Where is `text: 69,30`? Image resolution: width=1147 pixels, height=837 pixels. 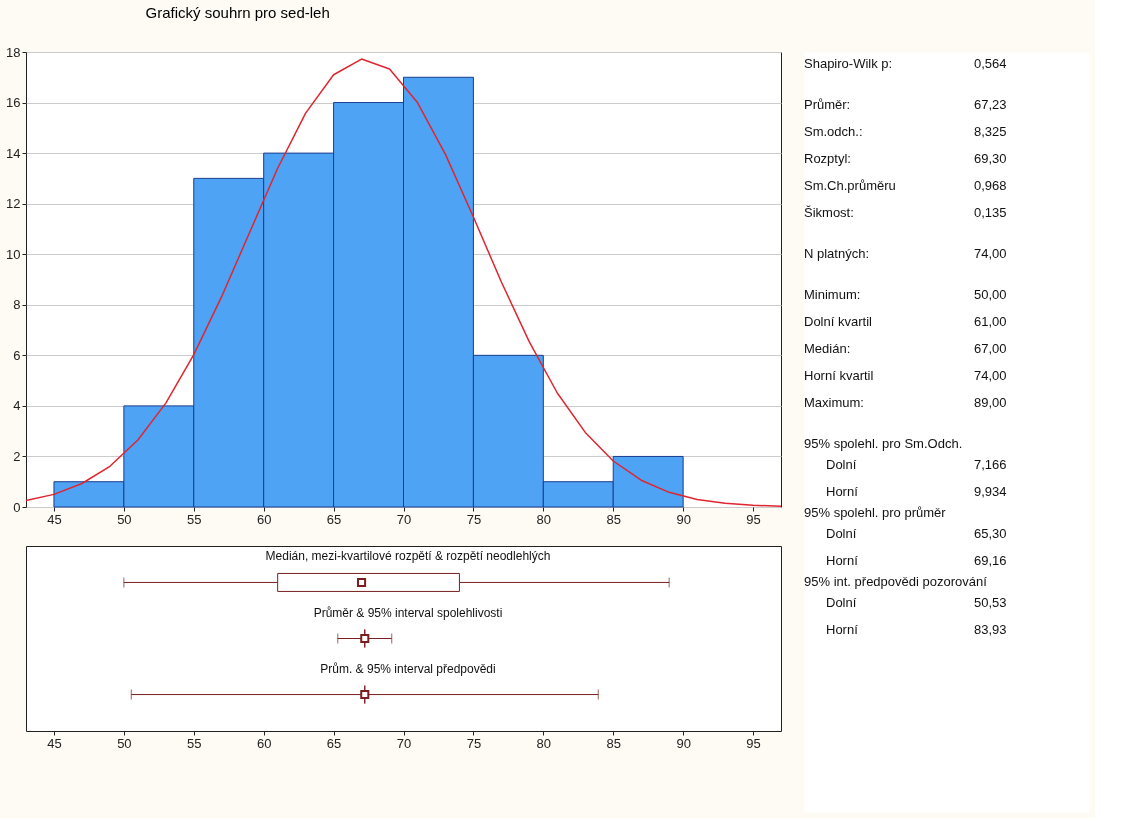
text: 69,30 is located at coordinates (990, 158).